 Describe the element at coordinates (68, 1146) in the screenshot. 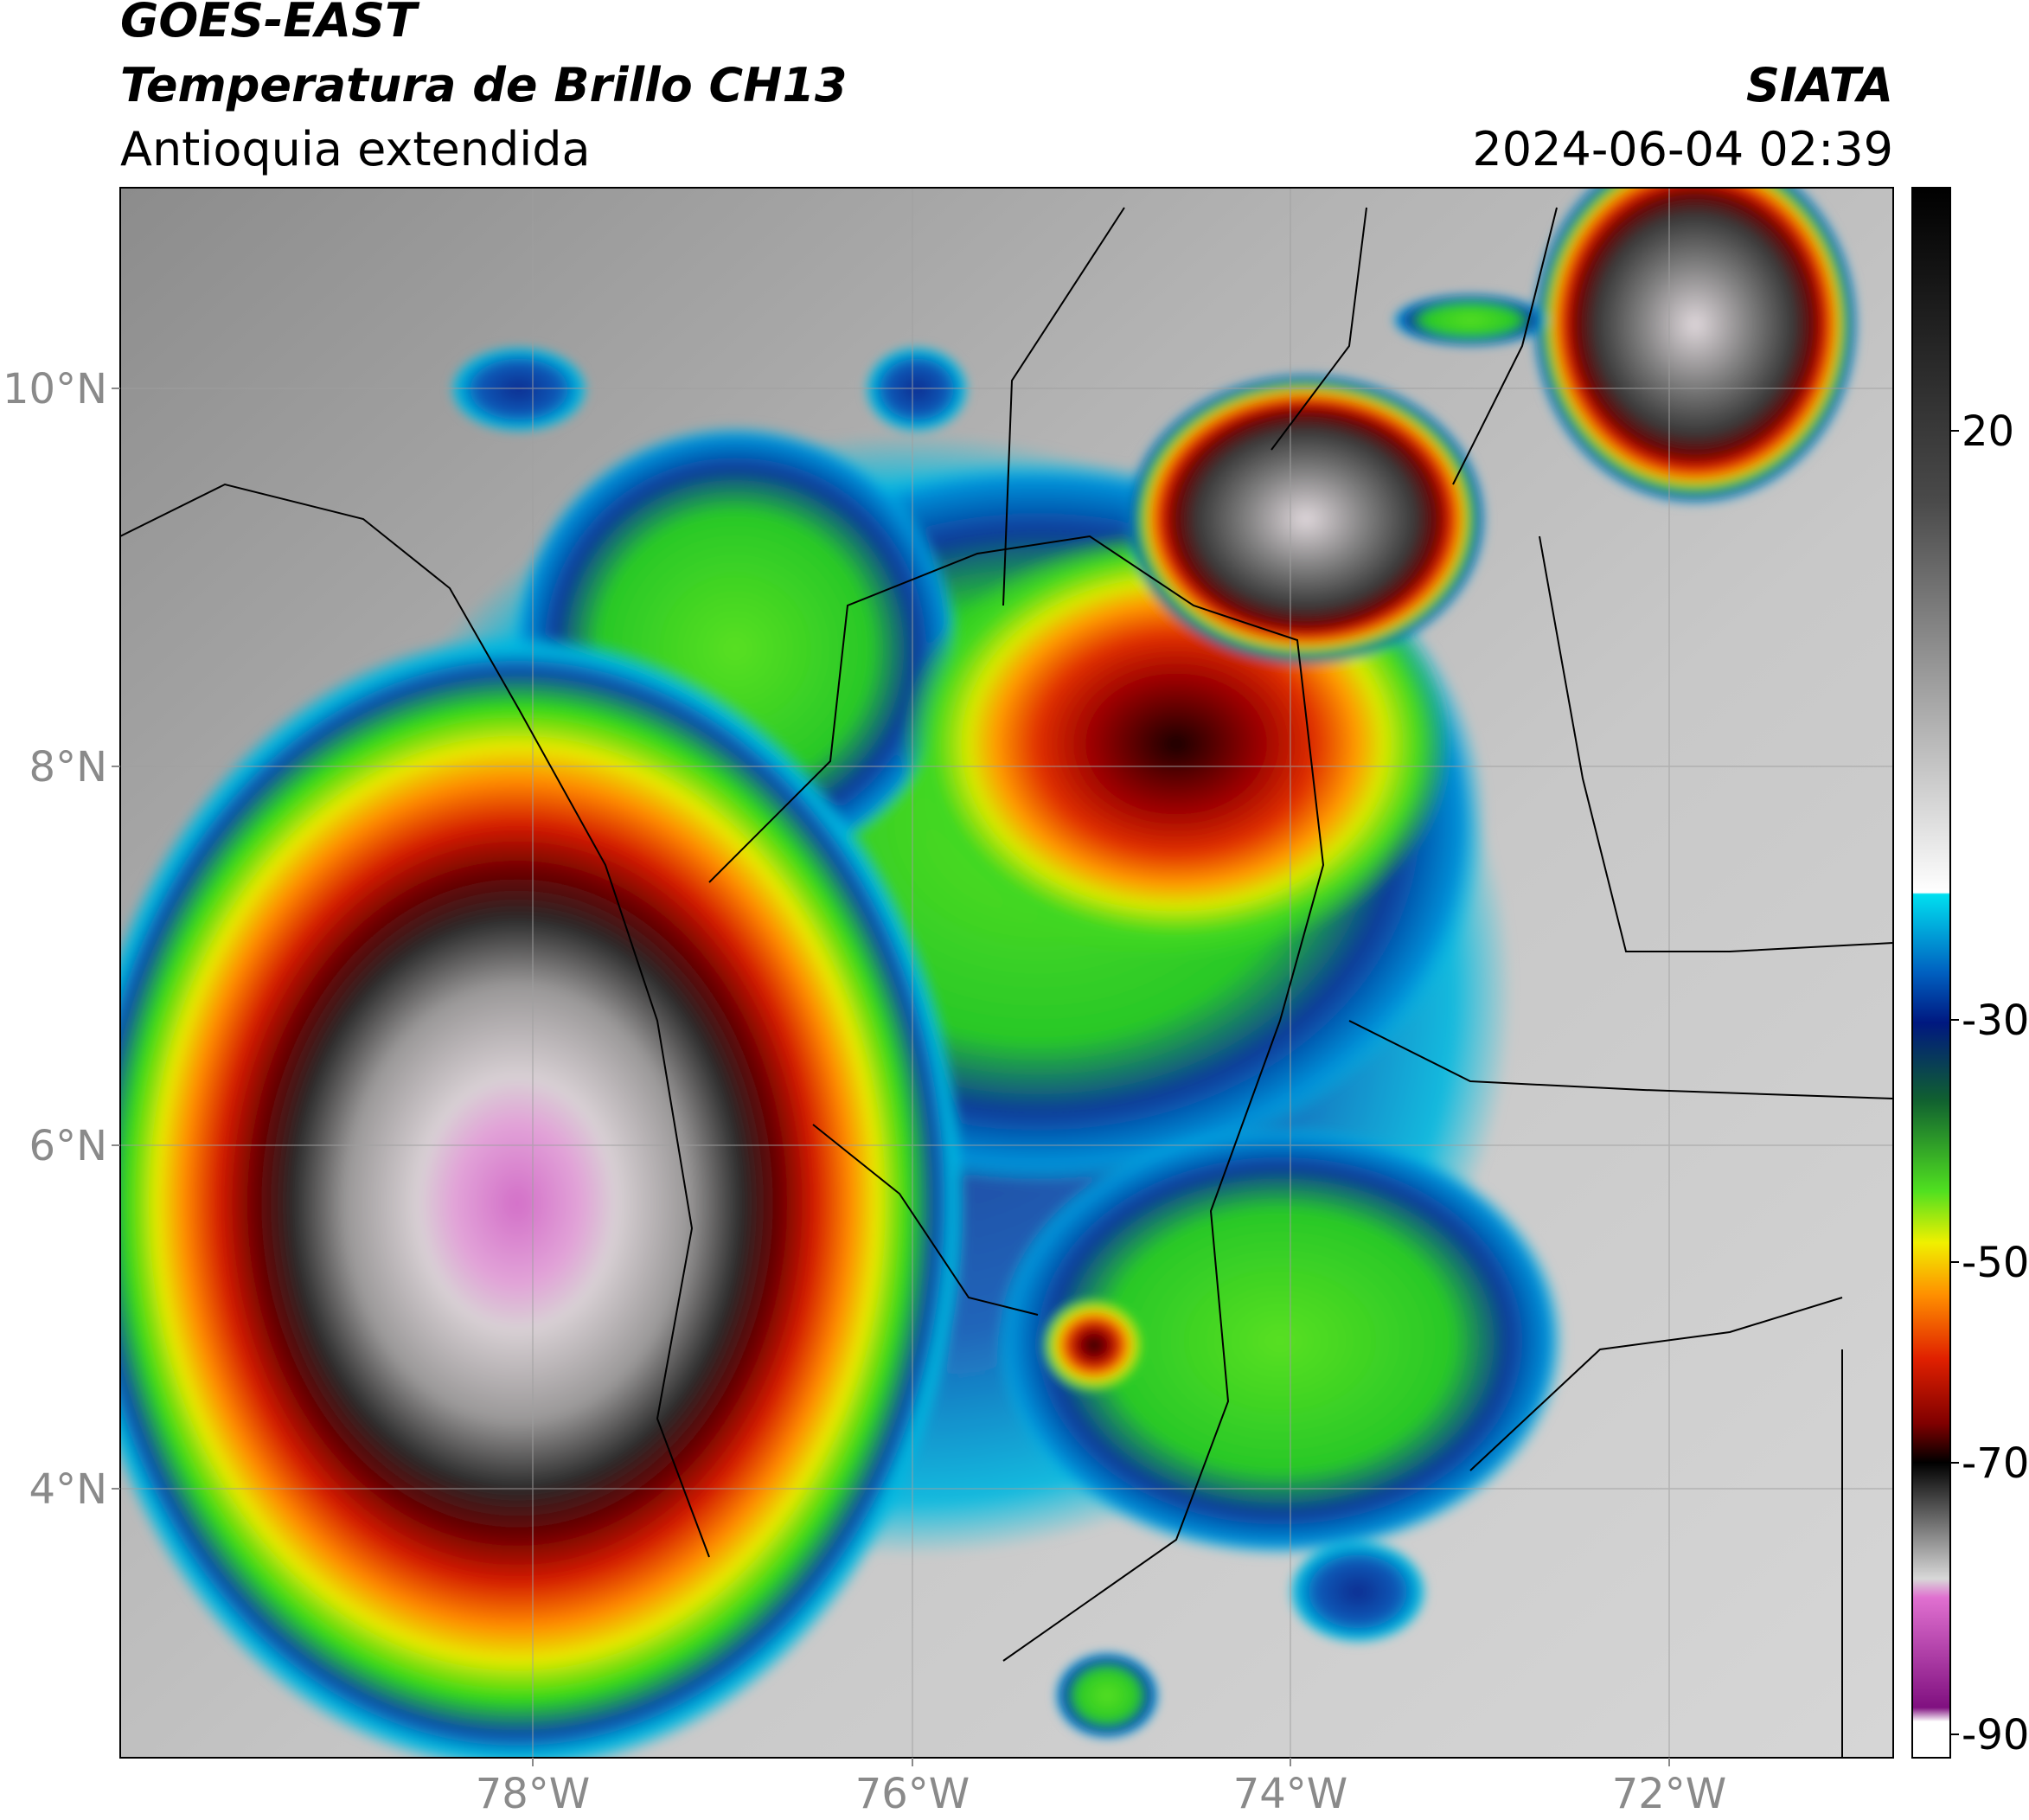

I see `lat-label: 6°N` at that location.